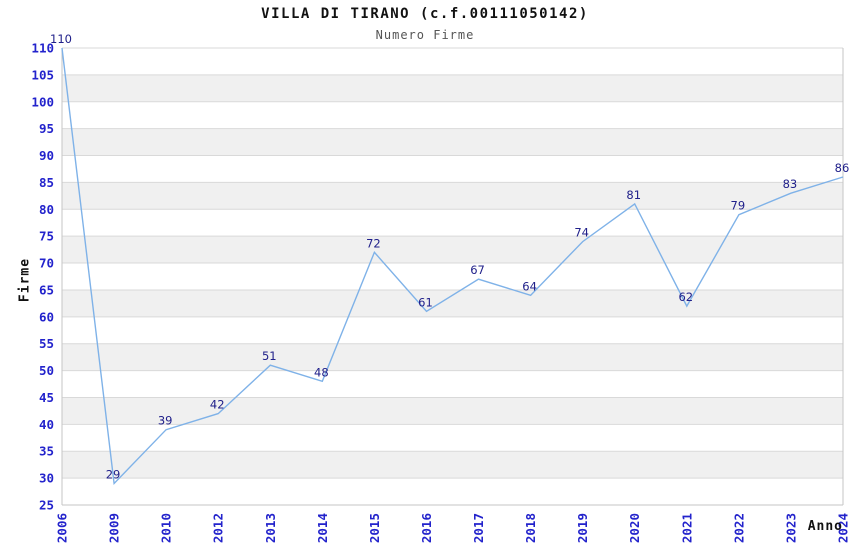 This screenshot has height=550, width=850. Describe the element at coordinates (738, 528) in the screenshot. I see `x-tick-label: 2022` at that location.